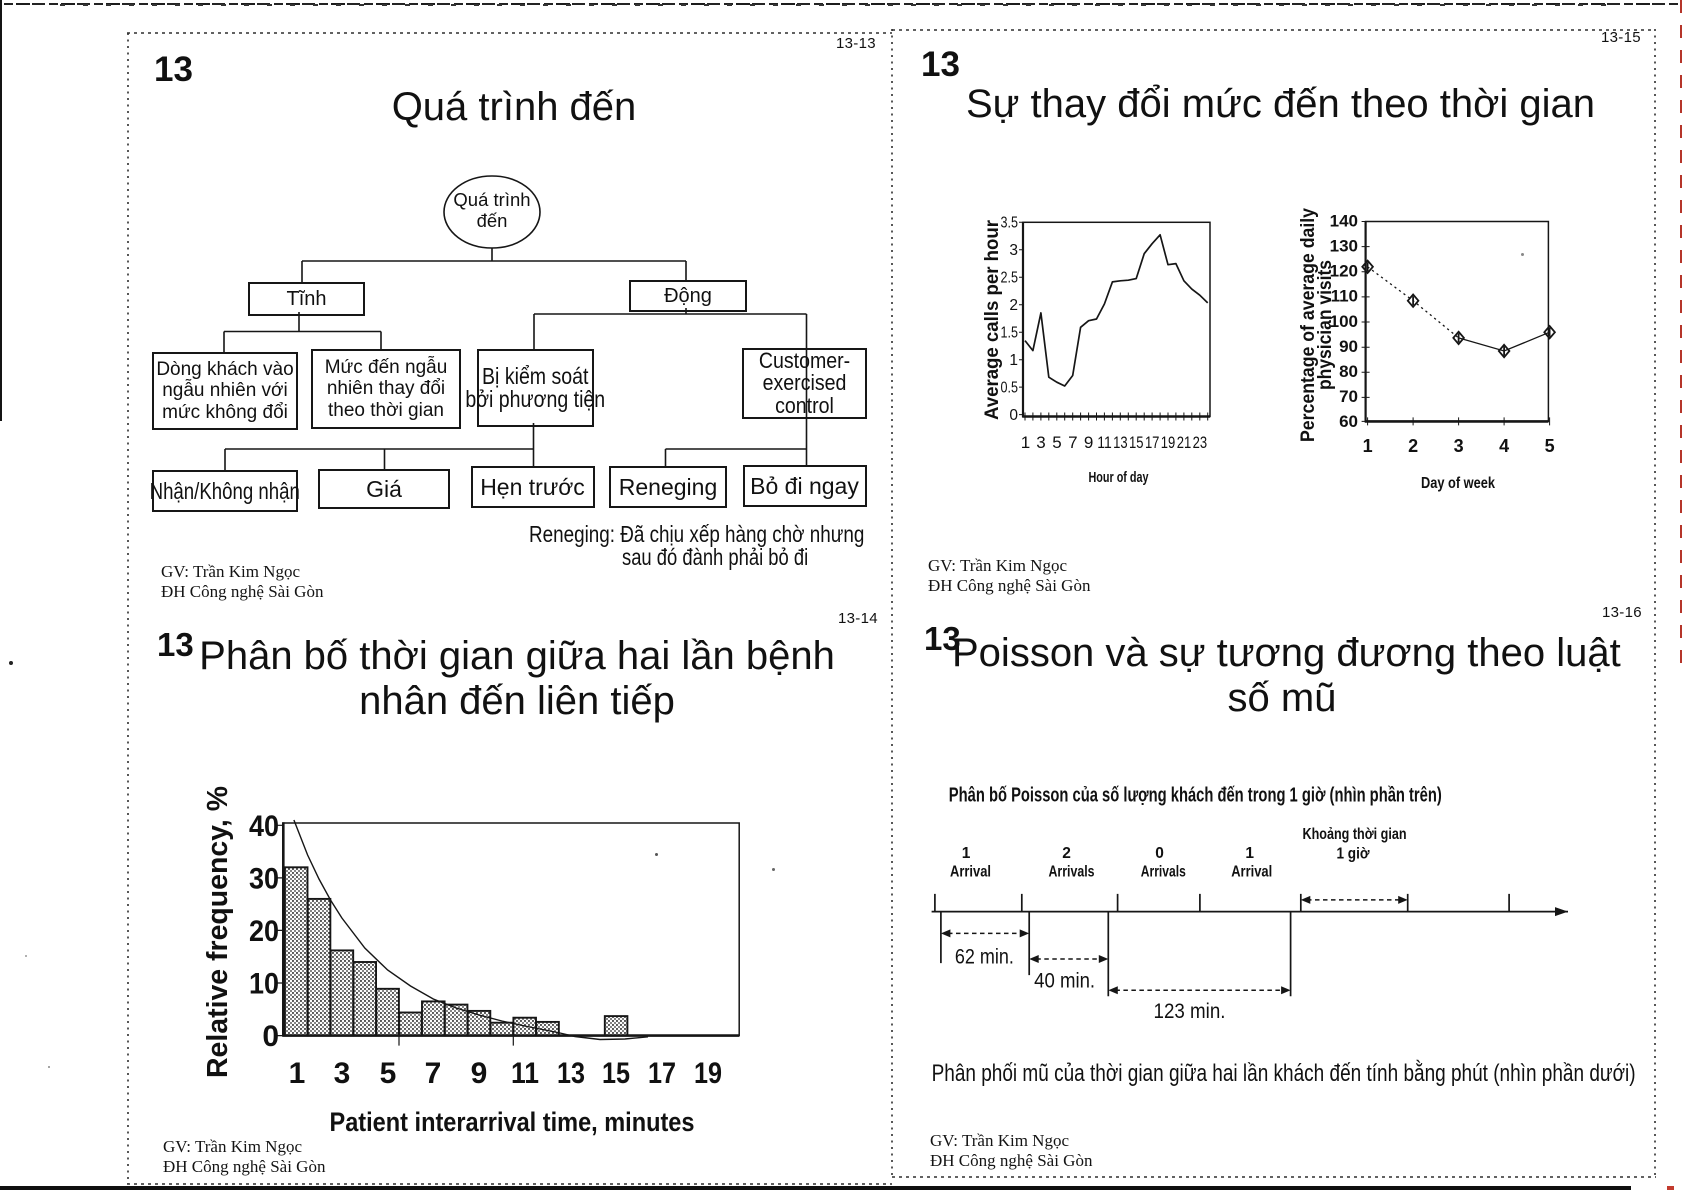  I want to click on svg-text: 110, so click(1344, 296).